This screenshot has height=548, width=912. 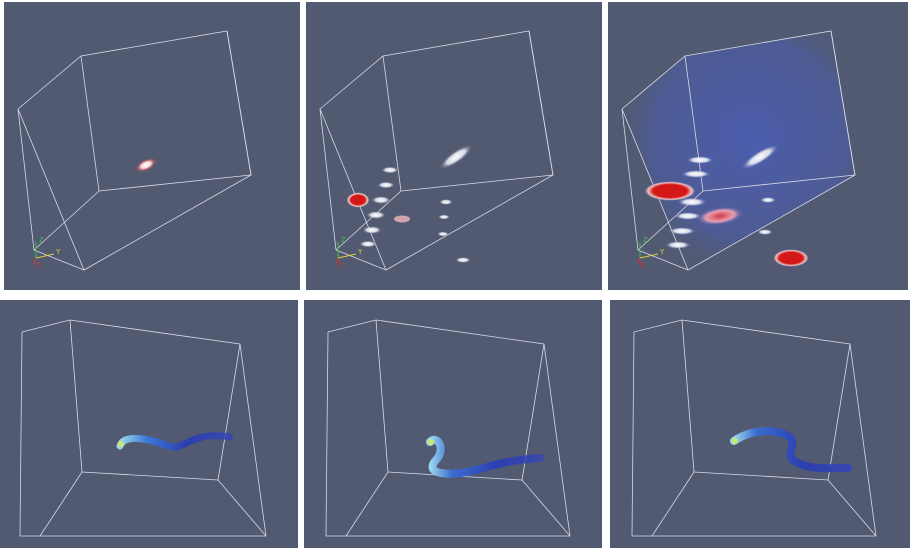 What do you see at coordinates (720, 202) in the screenshot?
I see `density-stripes` at bounding box center [720, 202].